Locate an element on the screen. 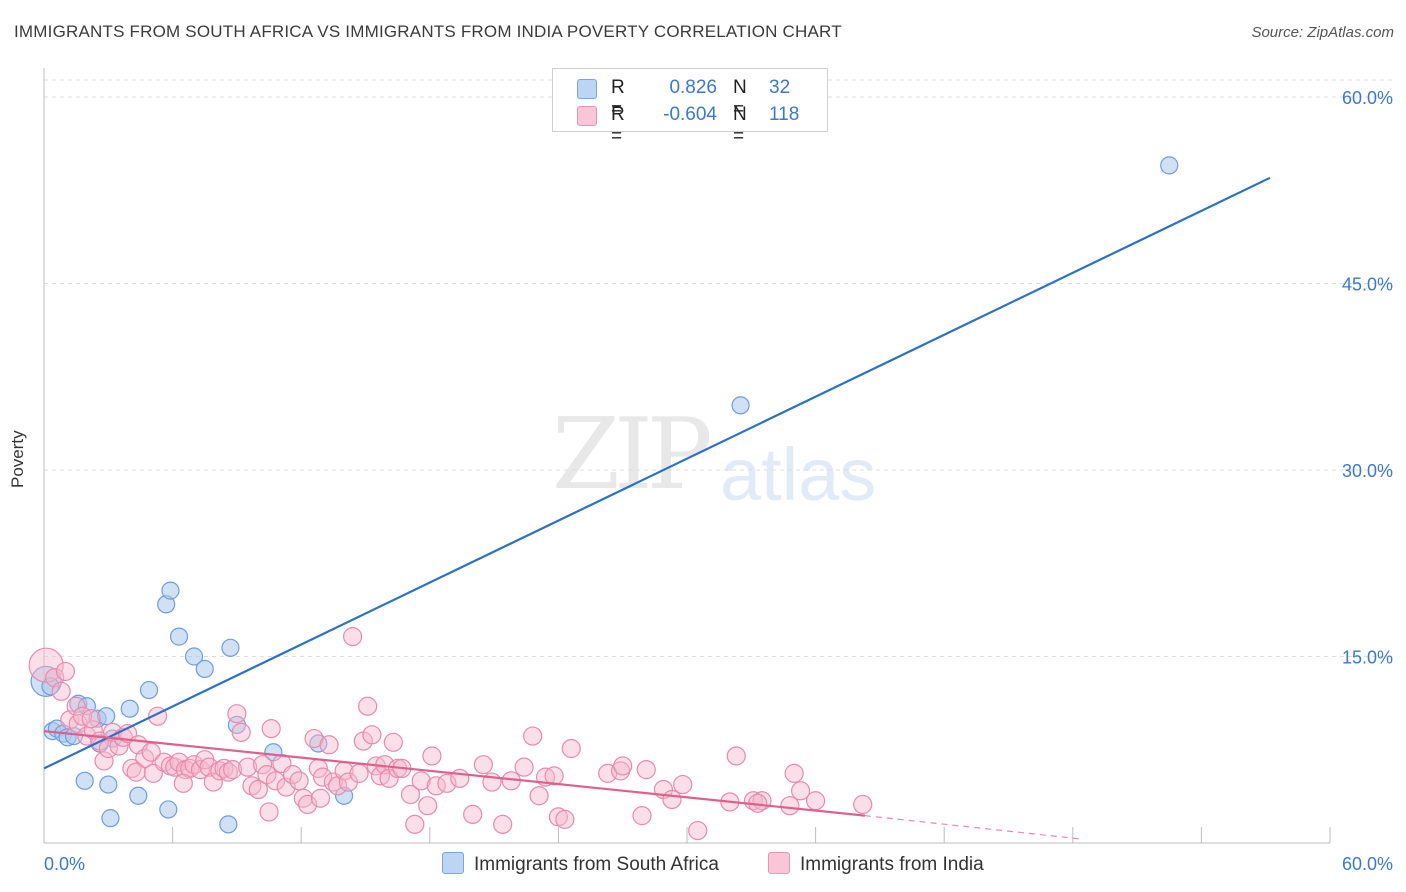  y-tick-label: 45.0% is located at coordinates (1367, 285).